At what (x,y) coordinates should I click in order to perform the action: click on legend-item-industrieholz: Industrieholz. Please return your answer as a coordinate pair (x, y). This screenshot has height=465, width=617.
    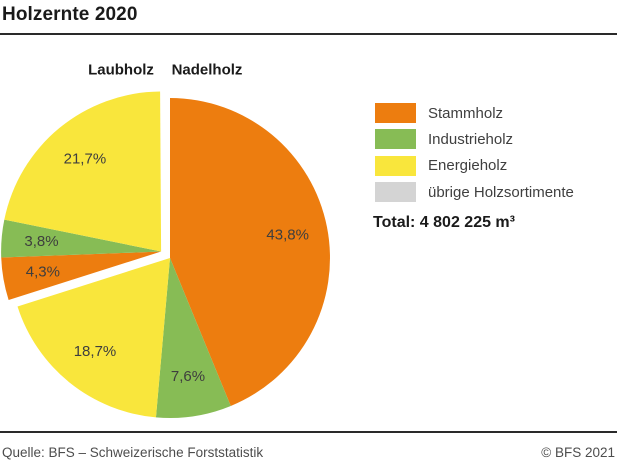
    Looking at the image, I should click on (474, 139).